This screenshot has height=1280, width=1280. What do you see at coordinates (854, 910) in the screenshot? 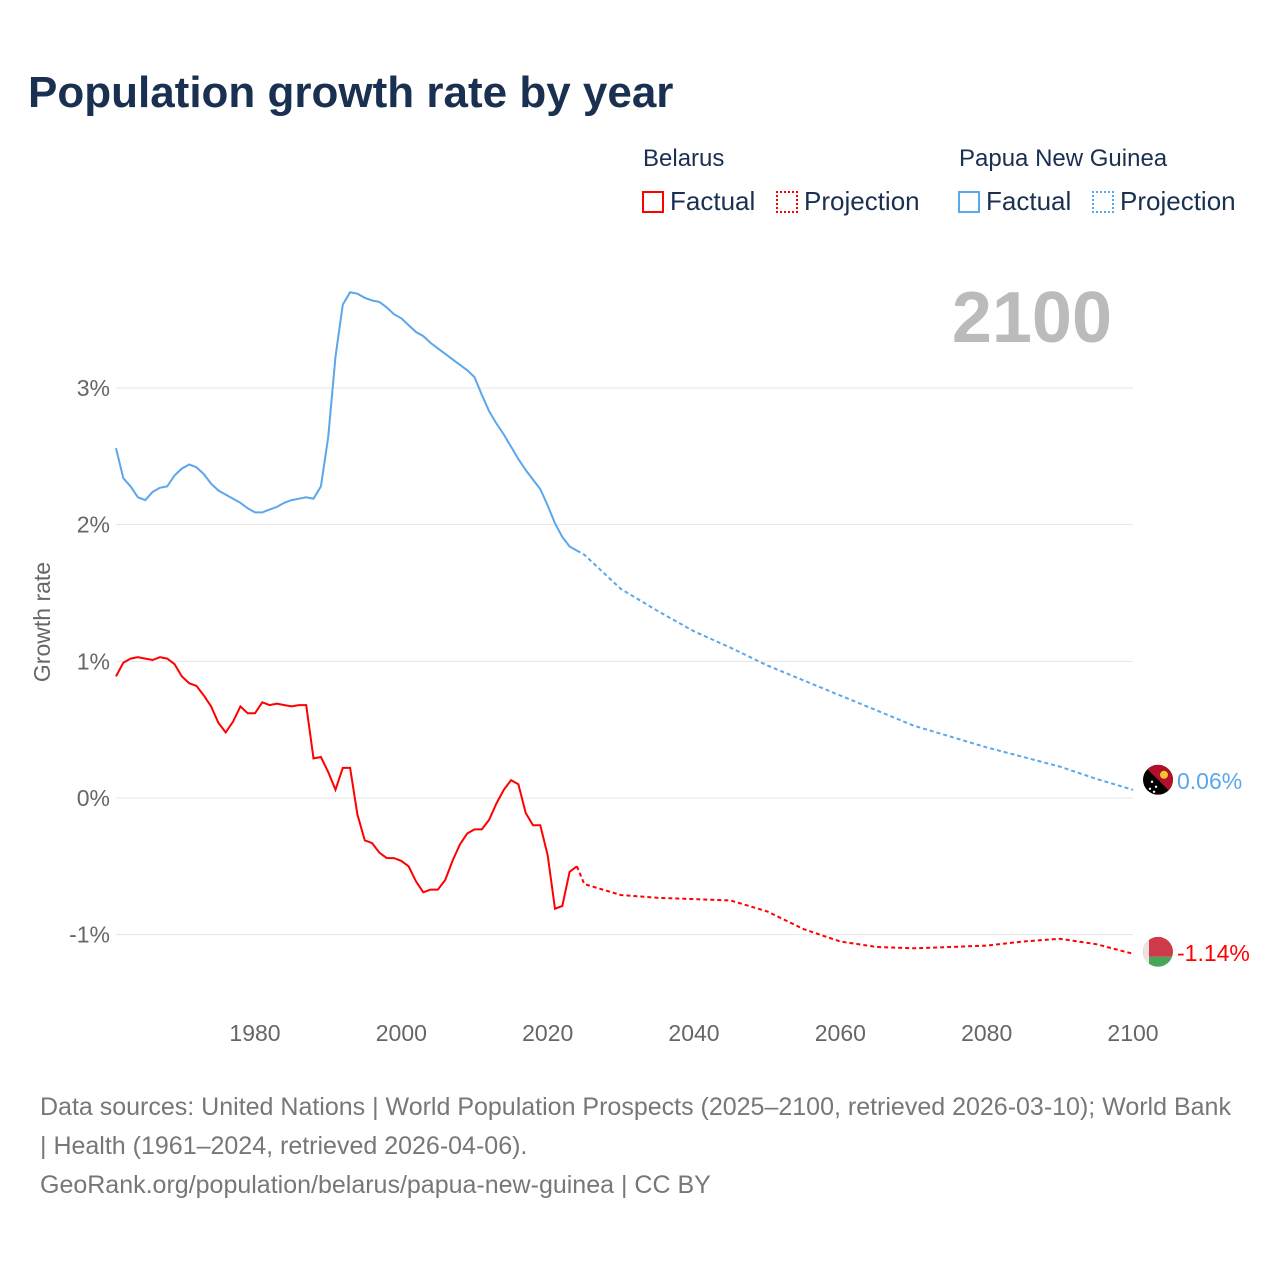
I see `belarus-projection-line` at bounding box center [854, 910].